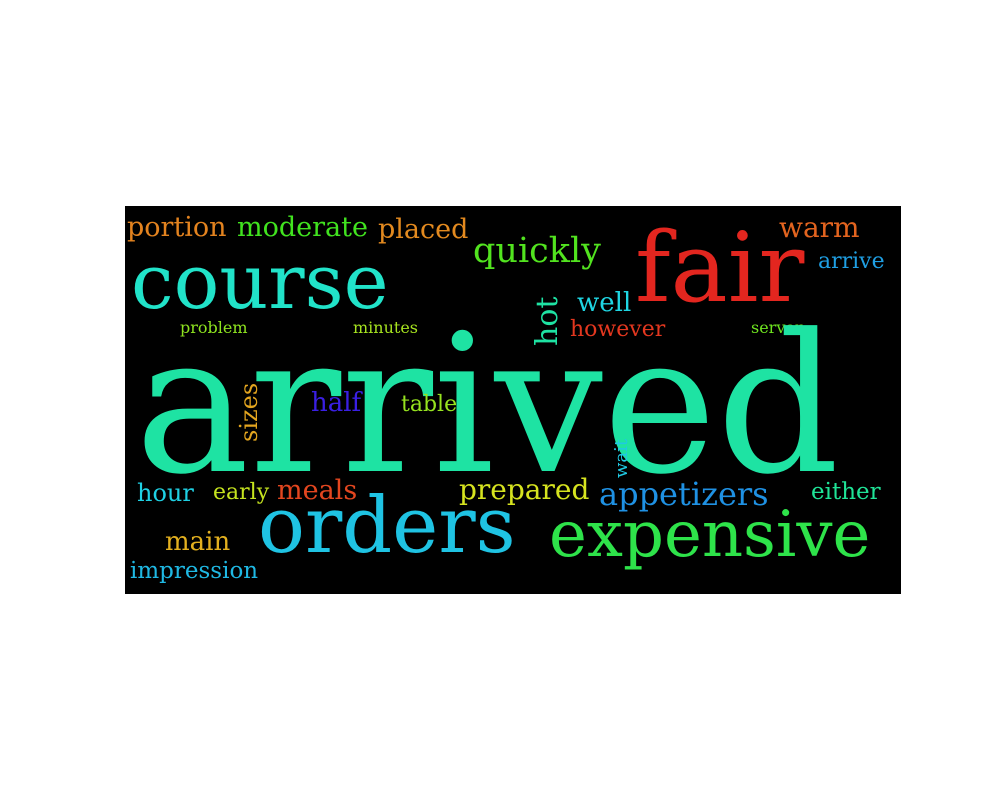  What do you see at coordinates (387, 526) in the screenshot?
I see `word-orders: orders` at bounding box center [387, 526].